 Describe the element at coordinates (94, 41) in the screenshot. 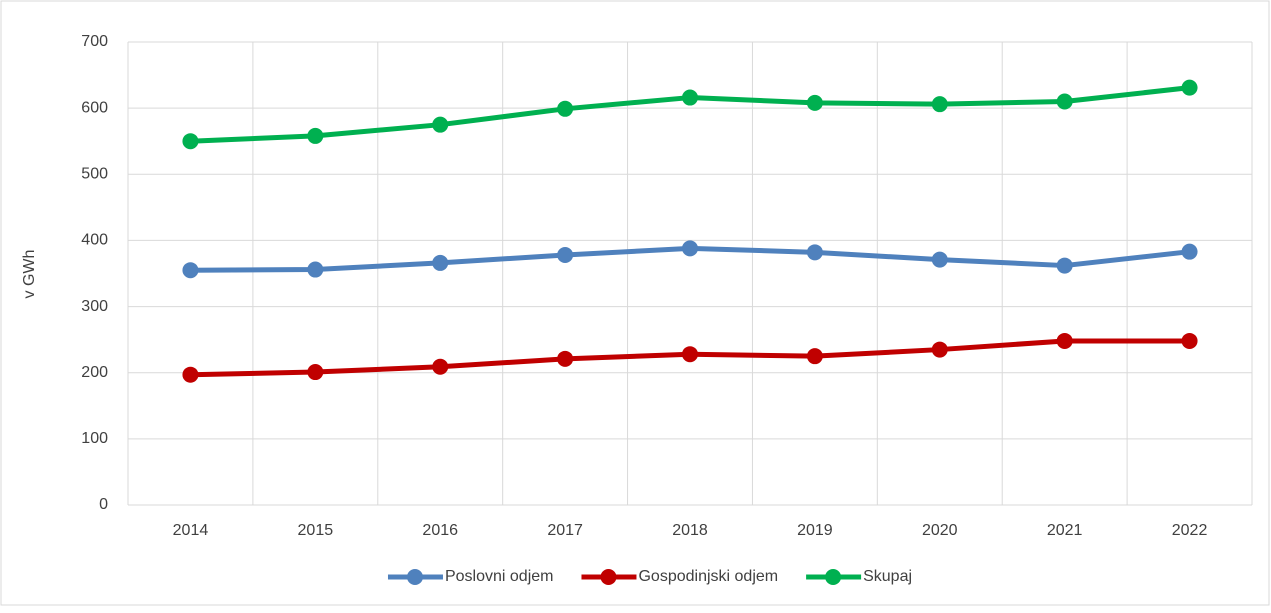

I see `y-tick-label: 700` at that location.